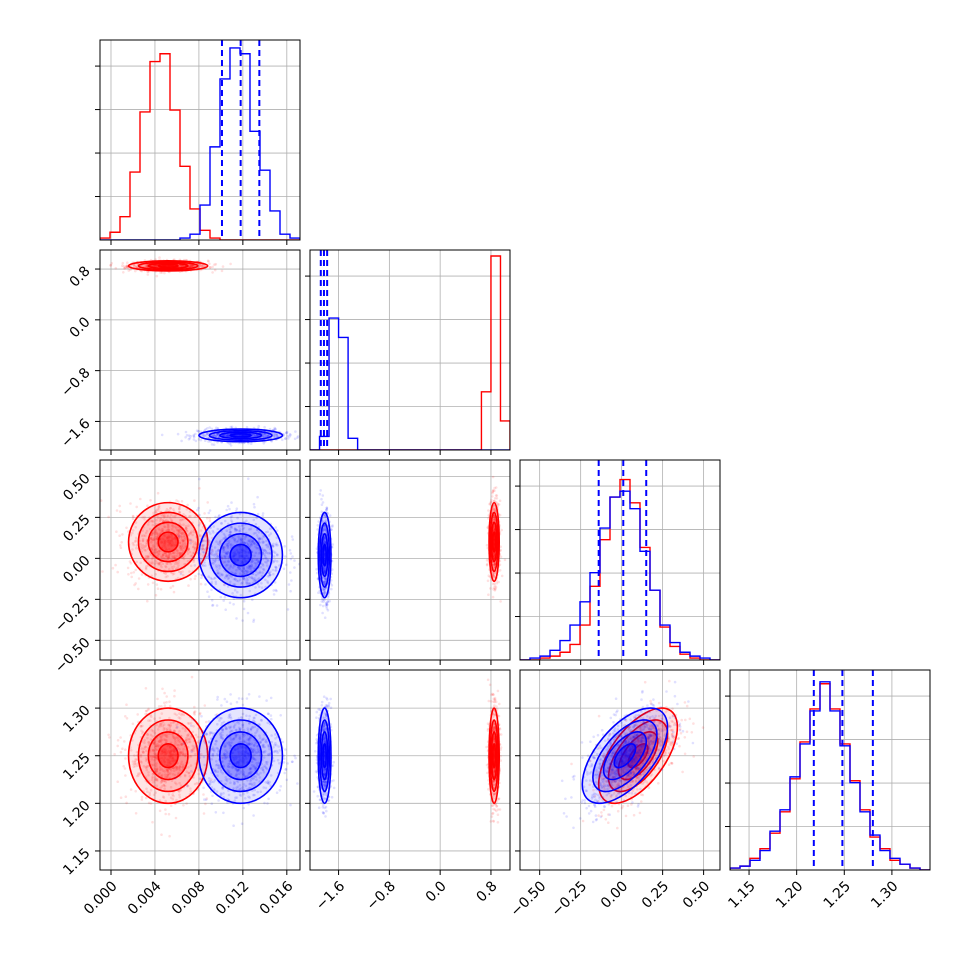  What do you see at coordinates (200, 350) in the screenshot?
I see `panel-frame` at bounding box center [200, 350].